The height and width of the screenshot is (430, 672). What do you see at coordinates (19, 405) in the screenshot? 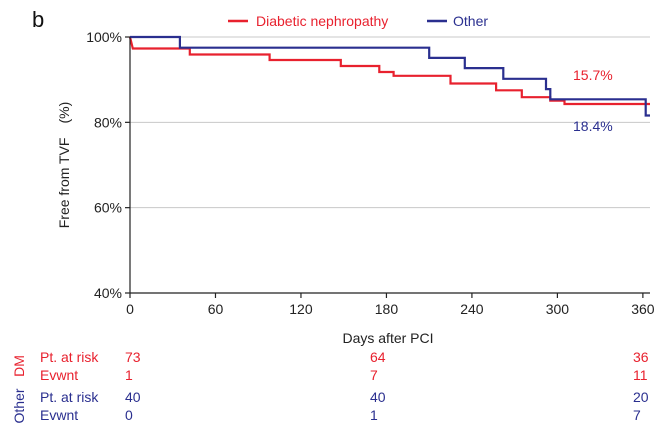
I see `risk-group-label: Other` at bounding box center [19, 405].